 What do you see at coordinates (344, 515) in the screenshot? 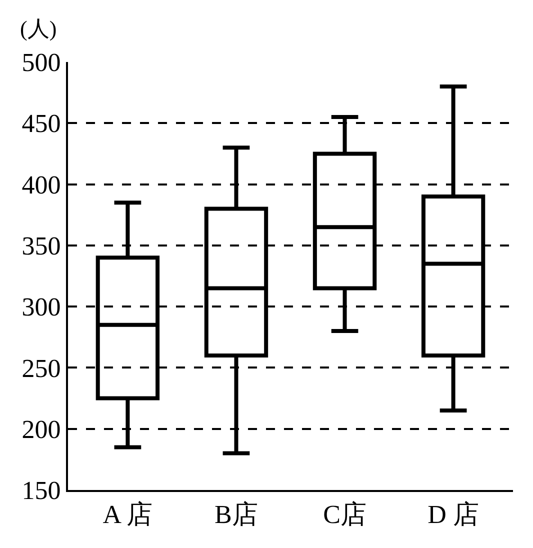
I see `x-tick-label: C店` at bounding box center [344, 515].